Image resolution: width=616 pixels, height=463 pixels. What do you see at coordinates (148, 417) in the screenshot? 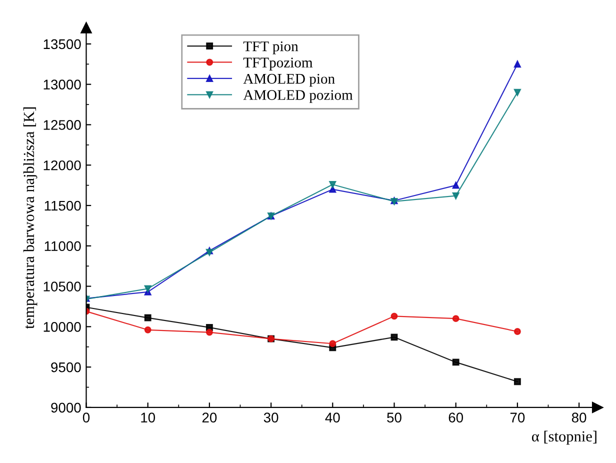
I see `x-tick-label: 10` at bounding box center [148, 417].